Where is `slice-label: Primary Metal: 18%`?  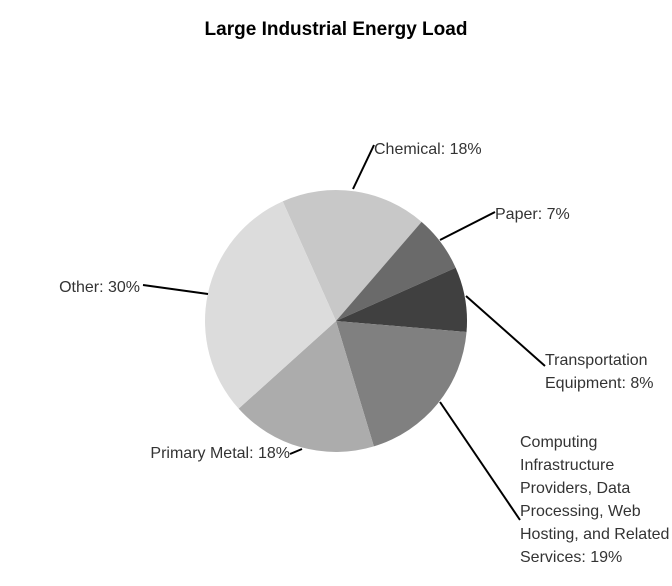
slice-label: Primary Metal: 18% is located at coordinates (220, 453).